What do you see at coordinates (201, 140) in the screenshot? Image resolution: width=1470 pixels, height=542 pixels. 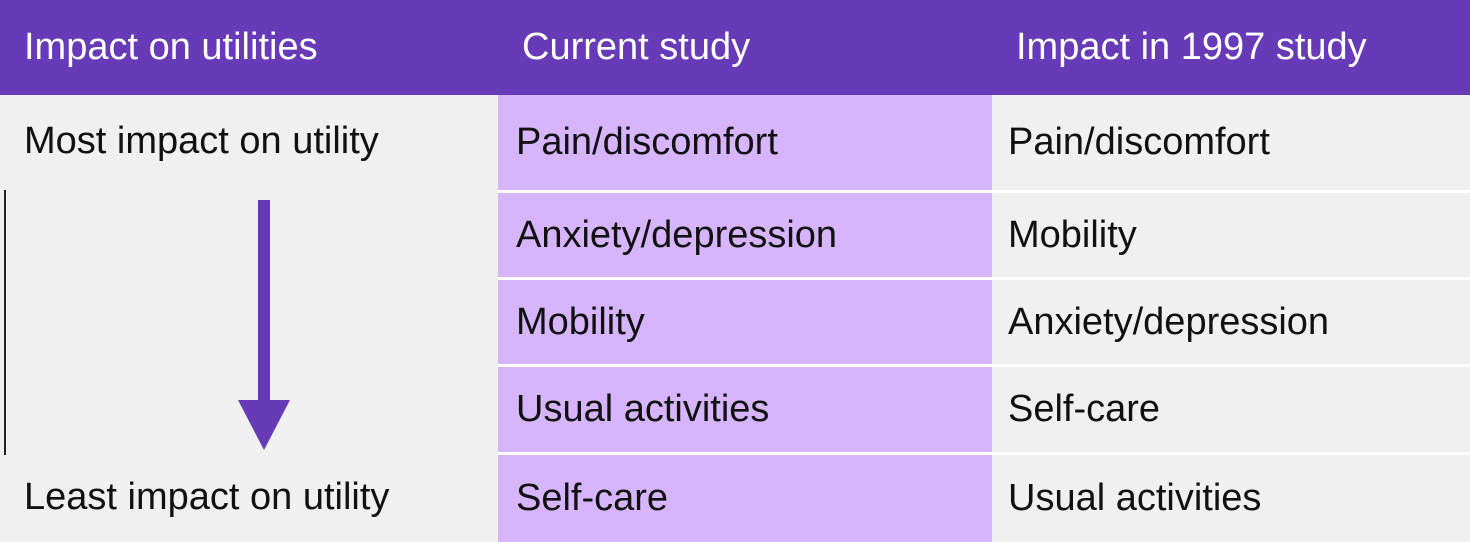 I see `scale-top: Most impact on utility` at bounding box center [201, 140].